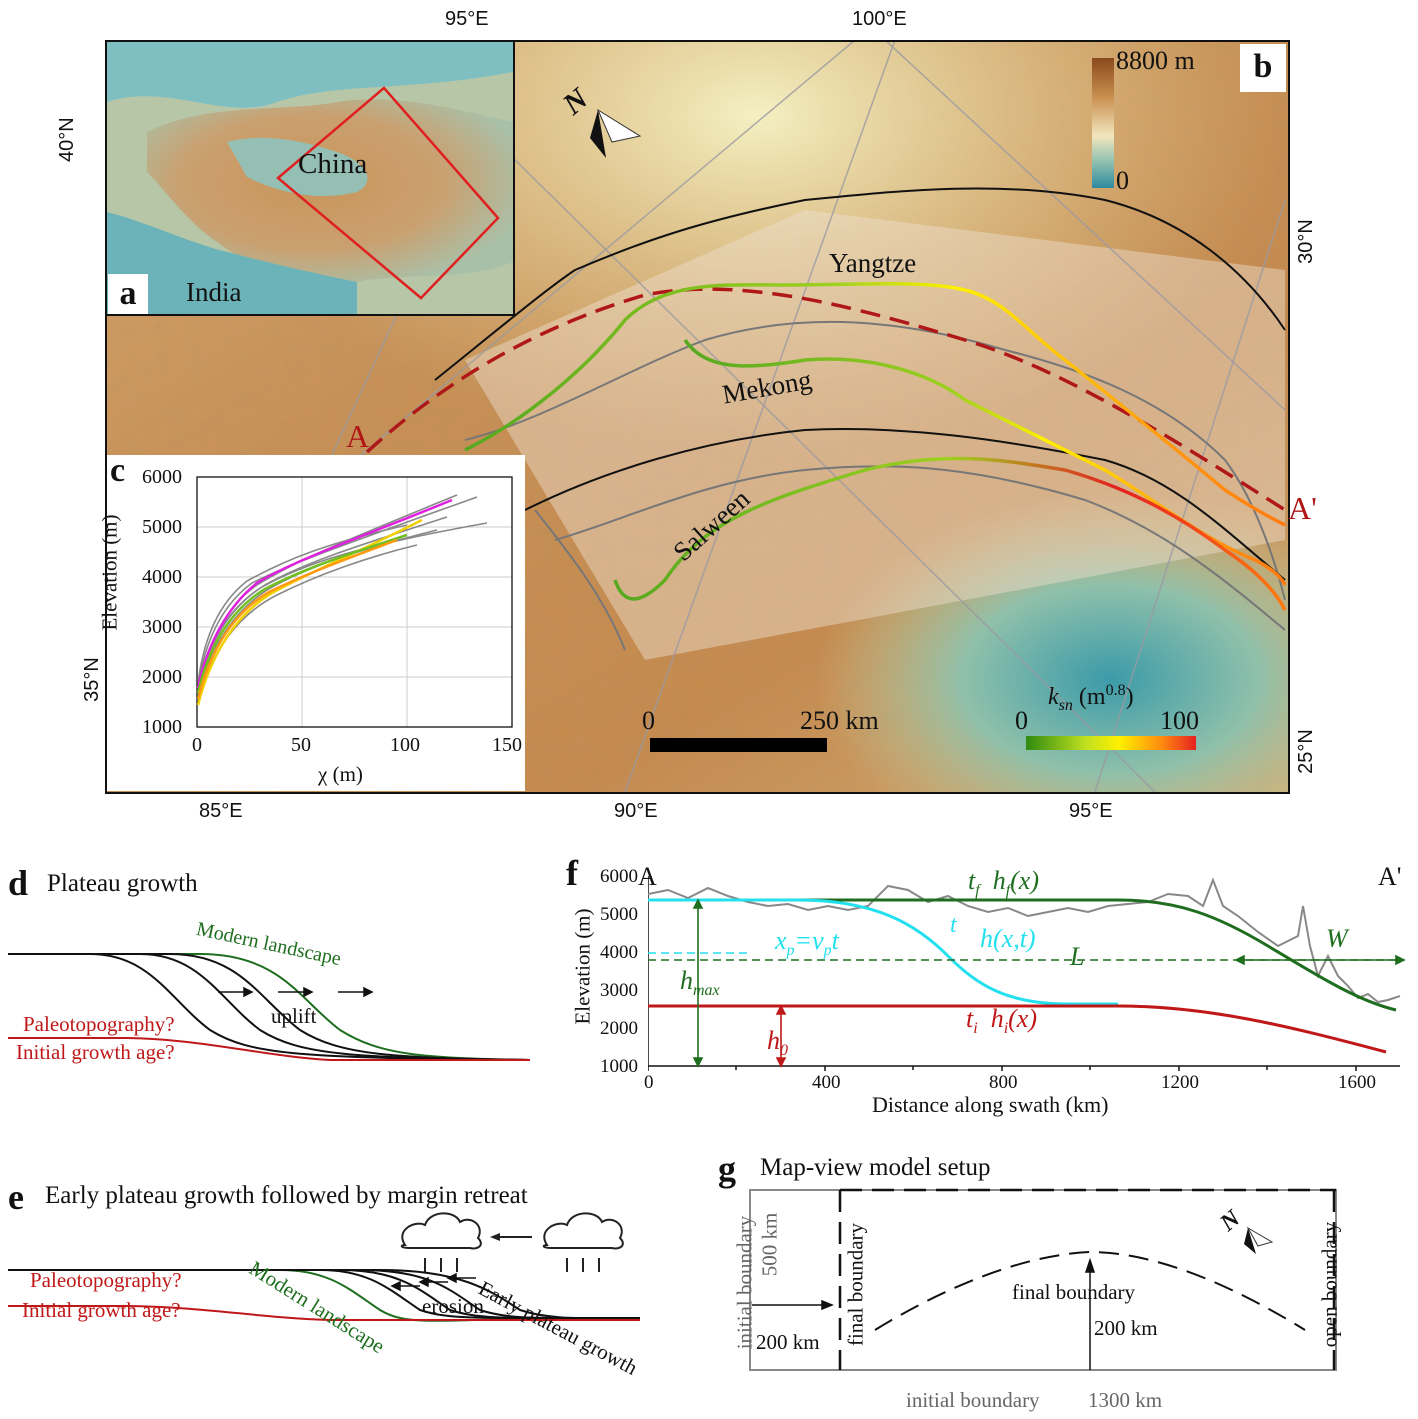 The image size is (1418, 1419). What do you see at coordinates (648, 720) in the screenshot?
I see `scale-bar-start: 0` at bounding box center [648, 720].